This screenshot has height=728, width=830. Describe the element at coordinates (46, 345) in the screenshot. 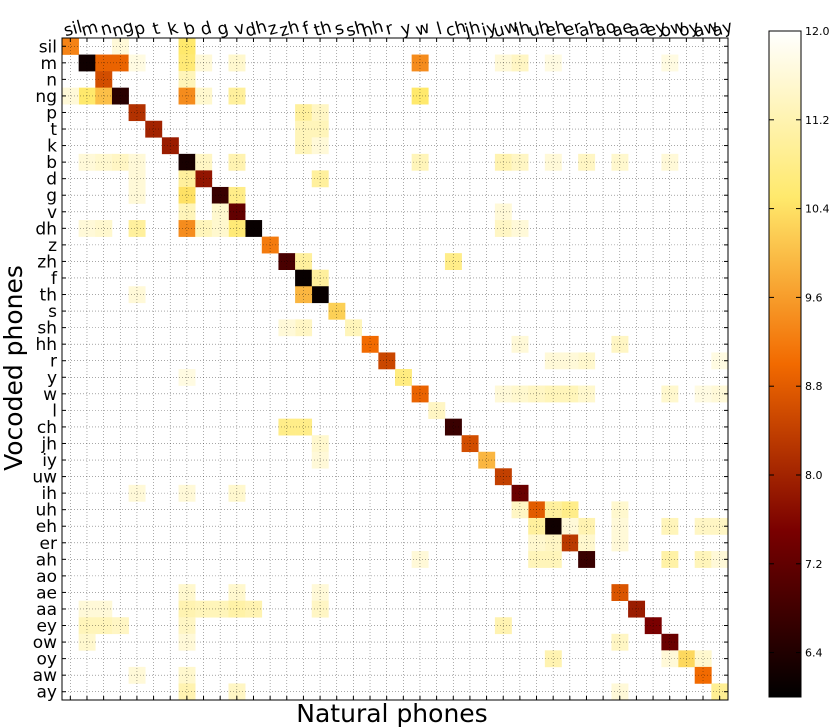

I see `y-tick-label: hh` at that location.